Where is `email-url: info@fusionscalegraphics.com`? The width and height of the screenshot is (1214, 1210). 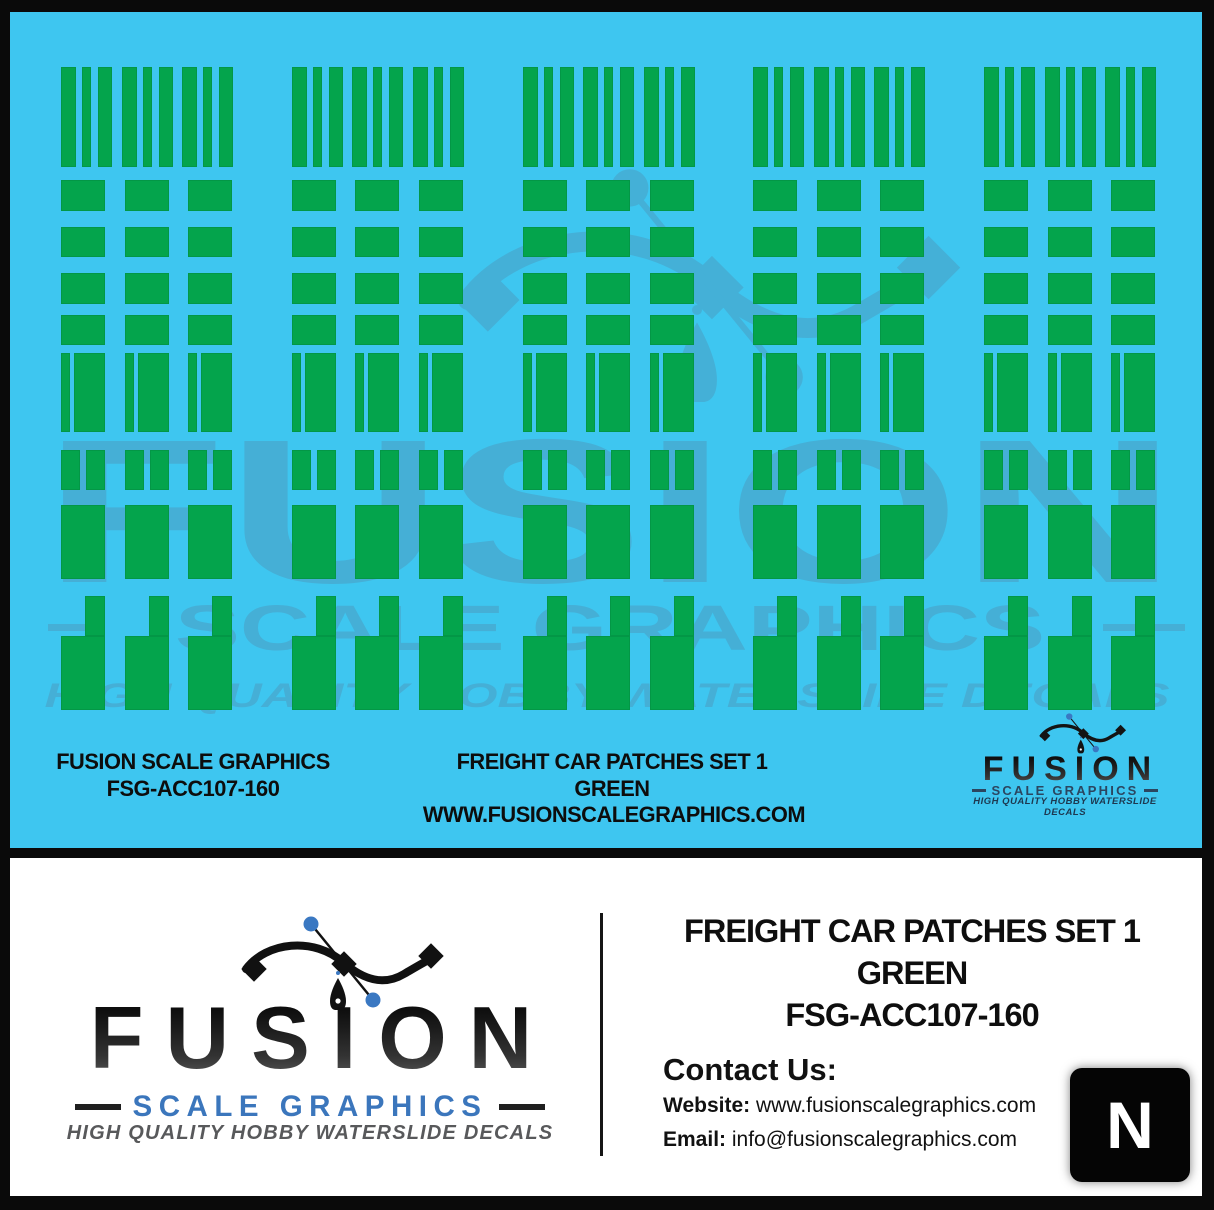
email-url: info@fusionscalegraphics.com is located at coordinates (874, 1139).